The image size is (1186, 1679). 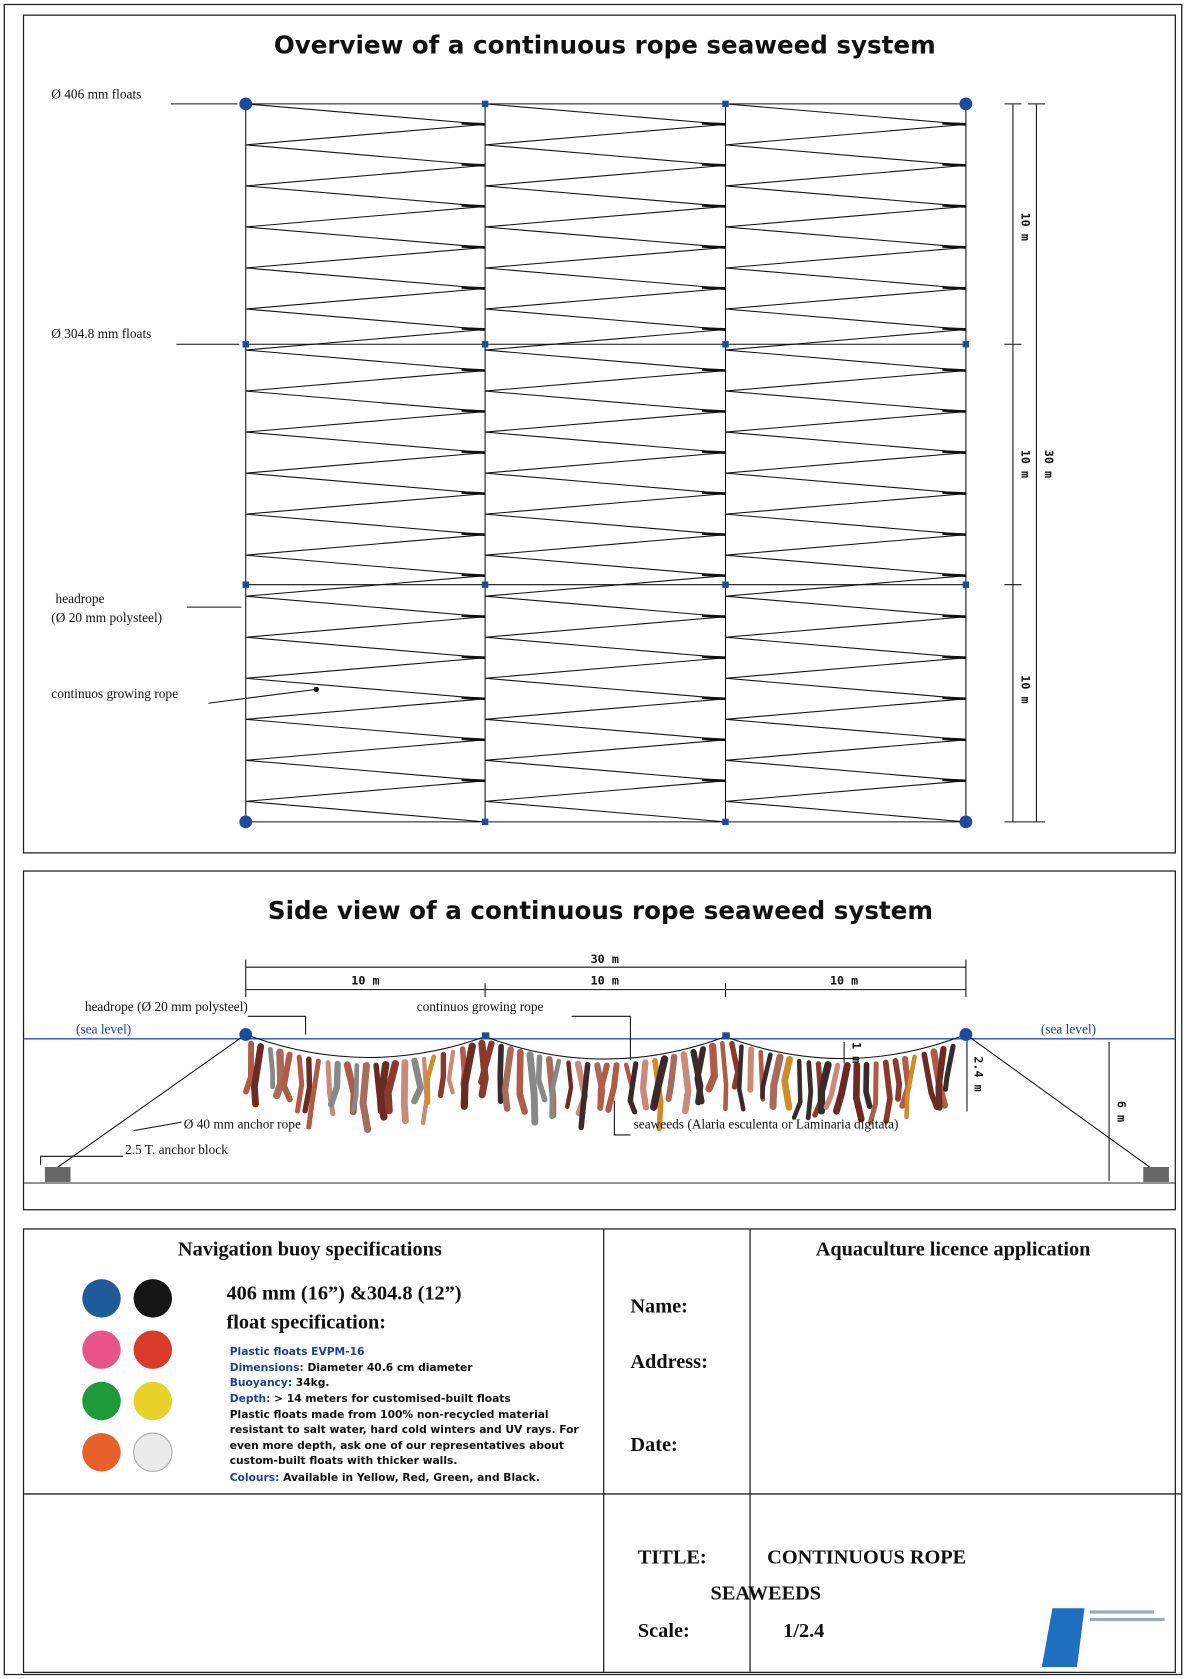 What do you see at coordinates (599, 1086) in the screenshot?
I see `seaweed` at bounding box center [599, 1086].